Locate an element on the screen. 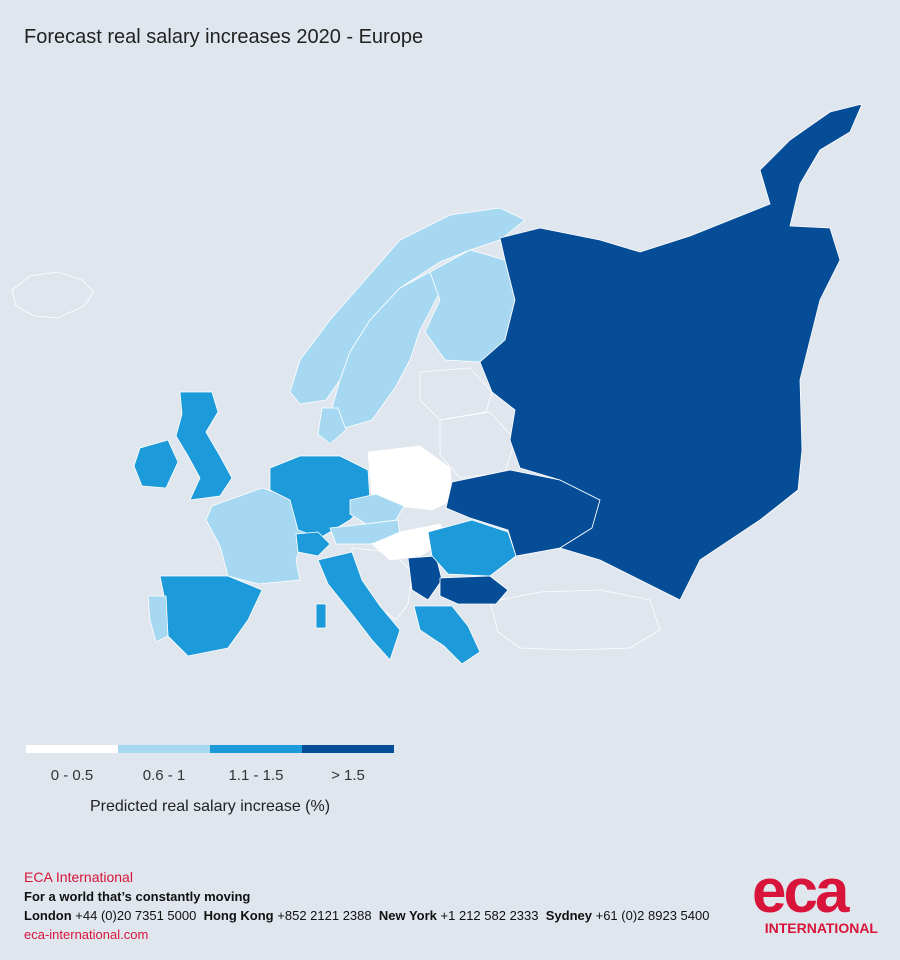 Image resolution: width=900 pixels, height=960 pixels. region-ireland is located at coordinates (156, 464).